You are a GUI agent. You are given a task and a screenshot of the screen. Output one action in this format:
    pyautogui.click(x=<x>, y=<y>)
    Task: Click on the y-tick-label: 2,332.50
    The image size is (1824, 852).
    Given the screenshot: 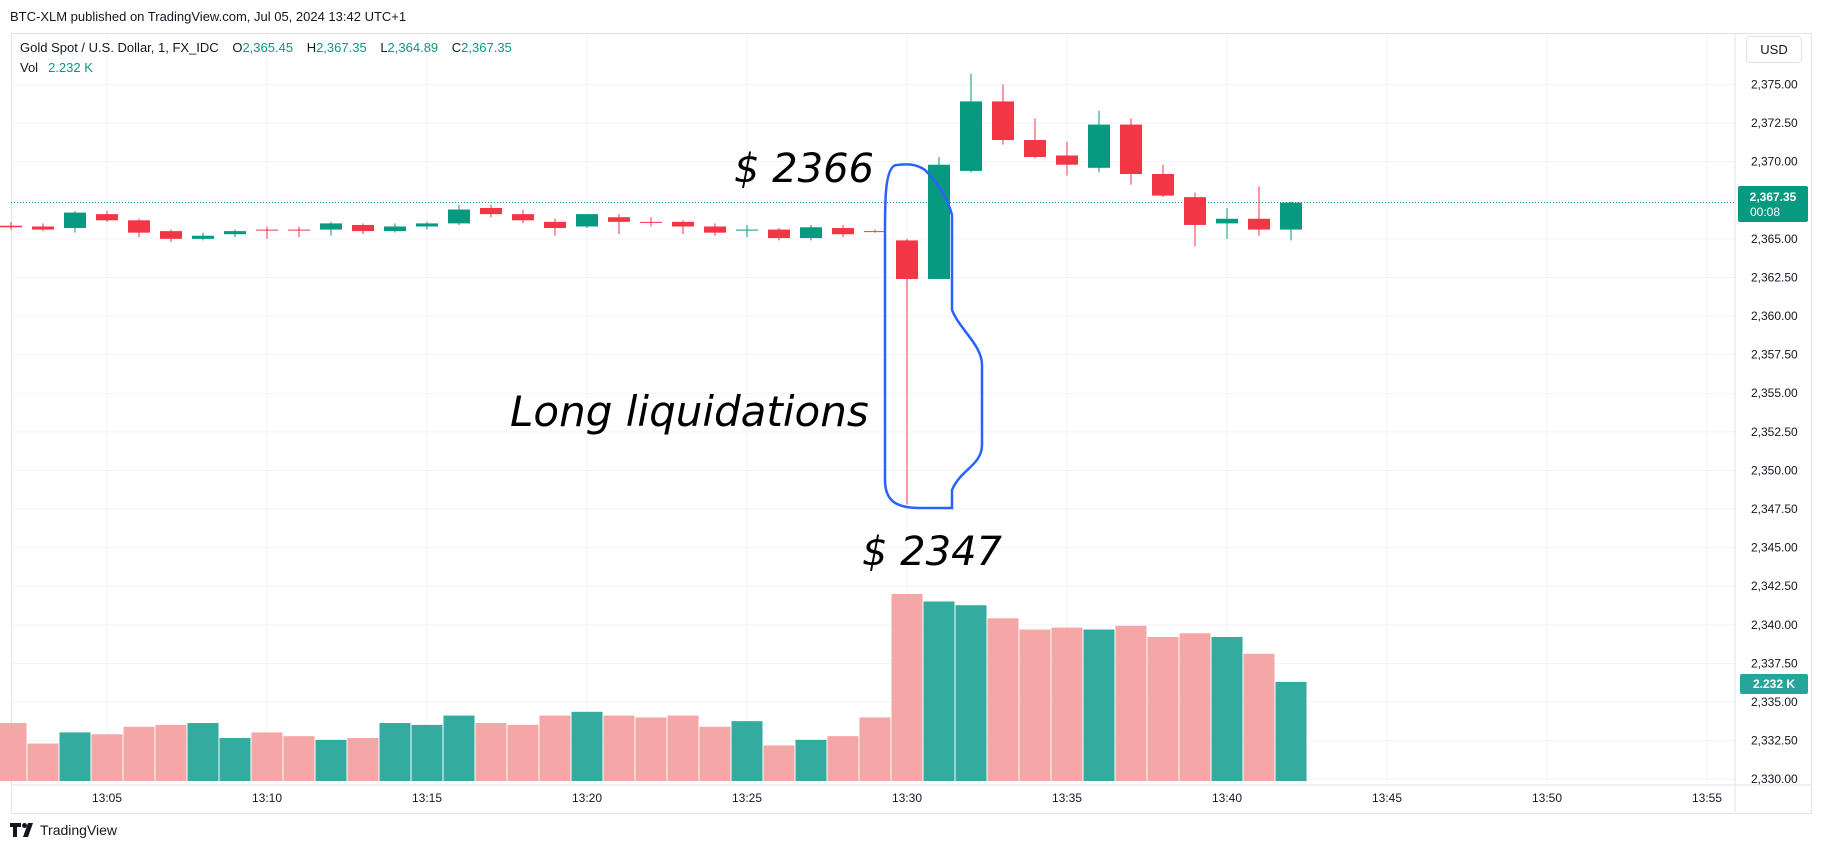 What is the action you would take?
    pyautogui.click(x=1774, y=741)
    